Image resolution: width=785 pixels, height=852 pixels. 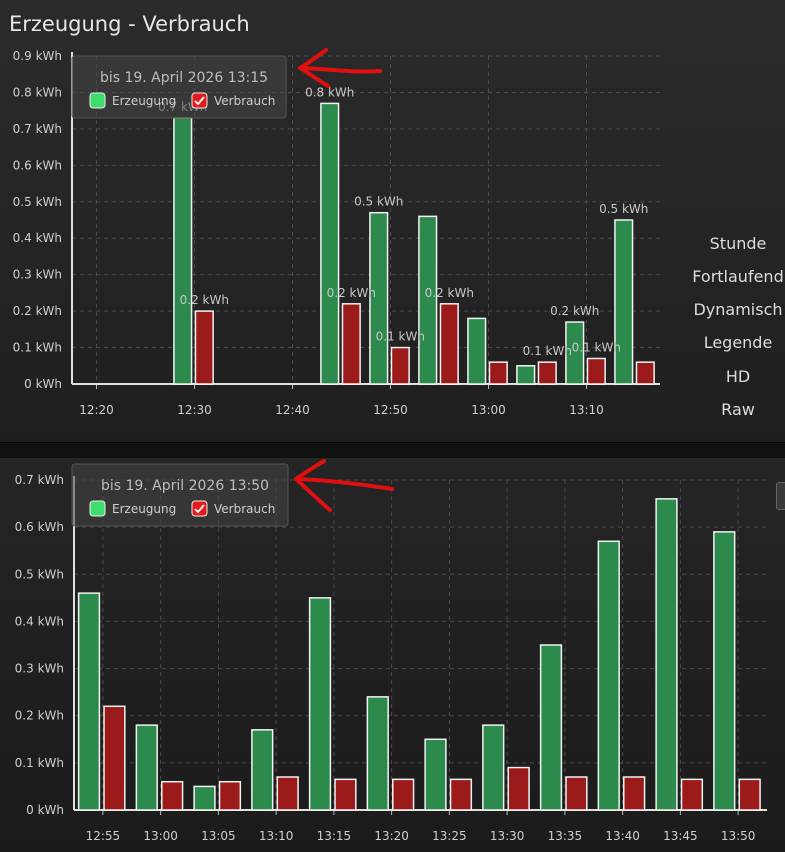 What do you see at coordinates (292, 410) in the screenshot?
I see `x-tick-label: 12:40` at bounding box center [292, 410].